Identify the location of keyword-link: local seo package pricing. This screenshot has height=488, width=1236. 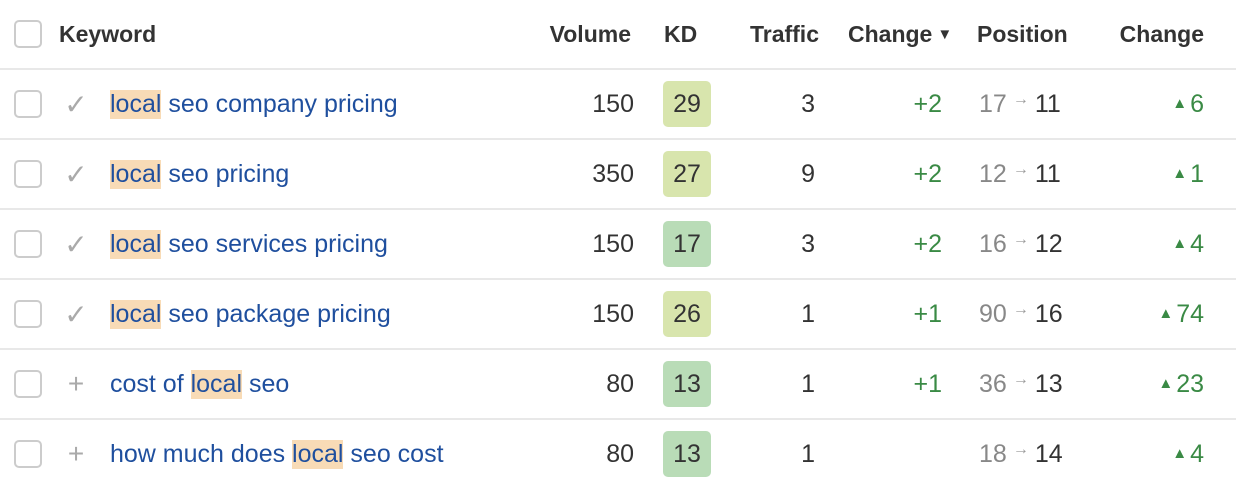
(250, 314).